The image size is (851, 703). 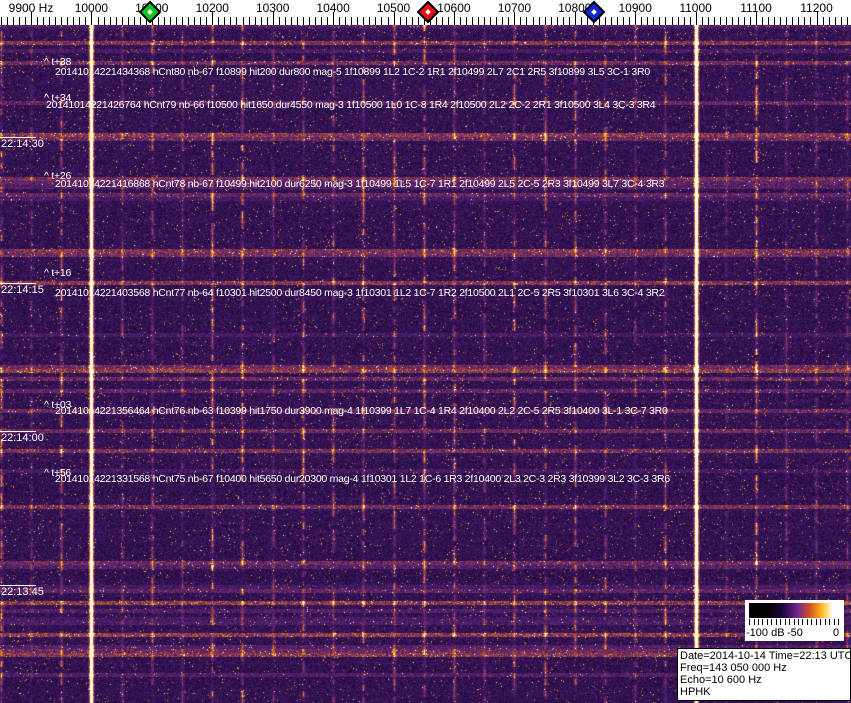 I want to click on color-scale-label-mid: -50, so click(x=795, y=633).